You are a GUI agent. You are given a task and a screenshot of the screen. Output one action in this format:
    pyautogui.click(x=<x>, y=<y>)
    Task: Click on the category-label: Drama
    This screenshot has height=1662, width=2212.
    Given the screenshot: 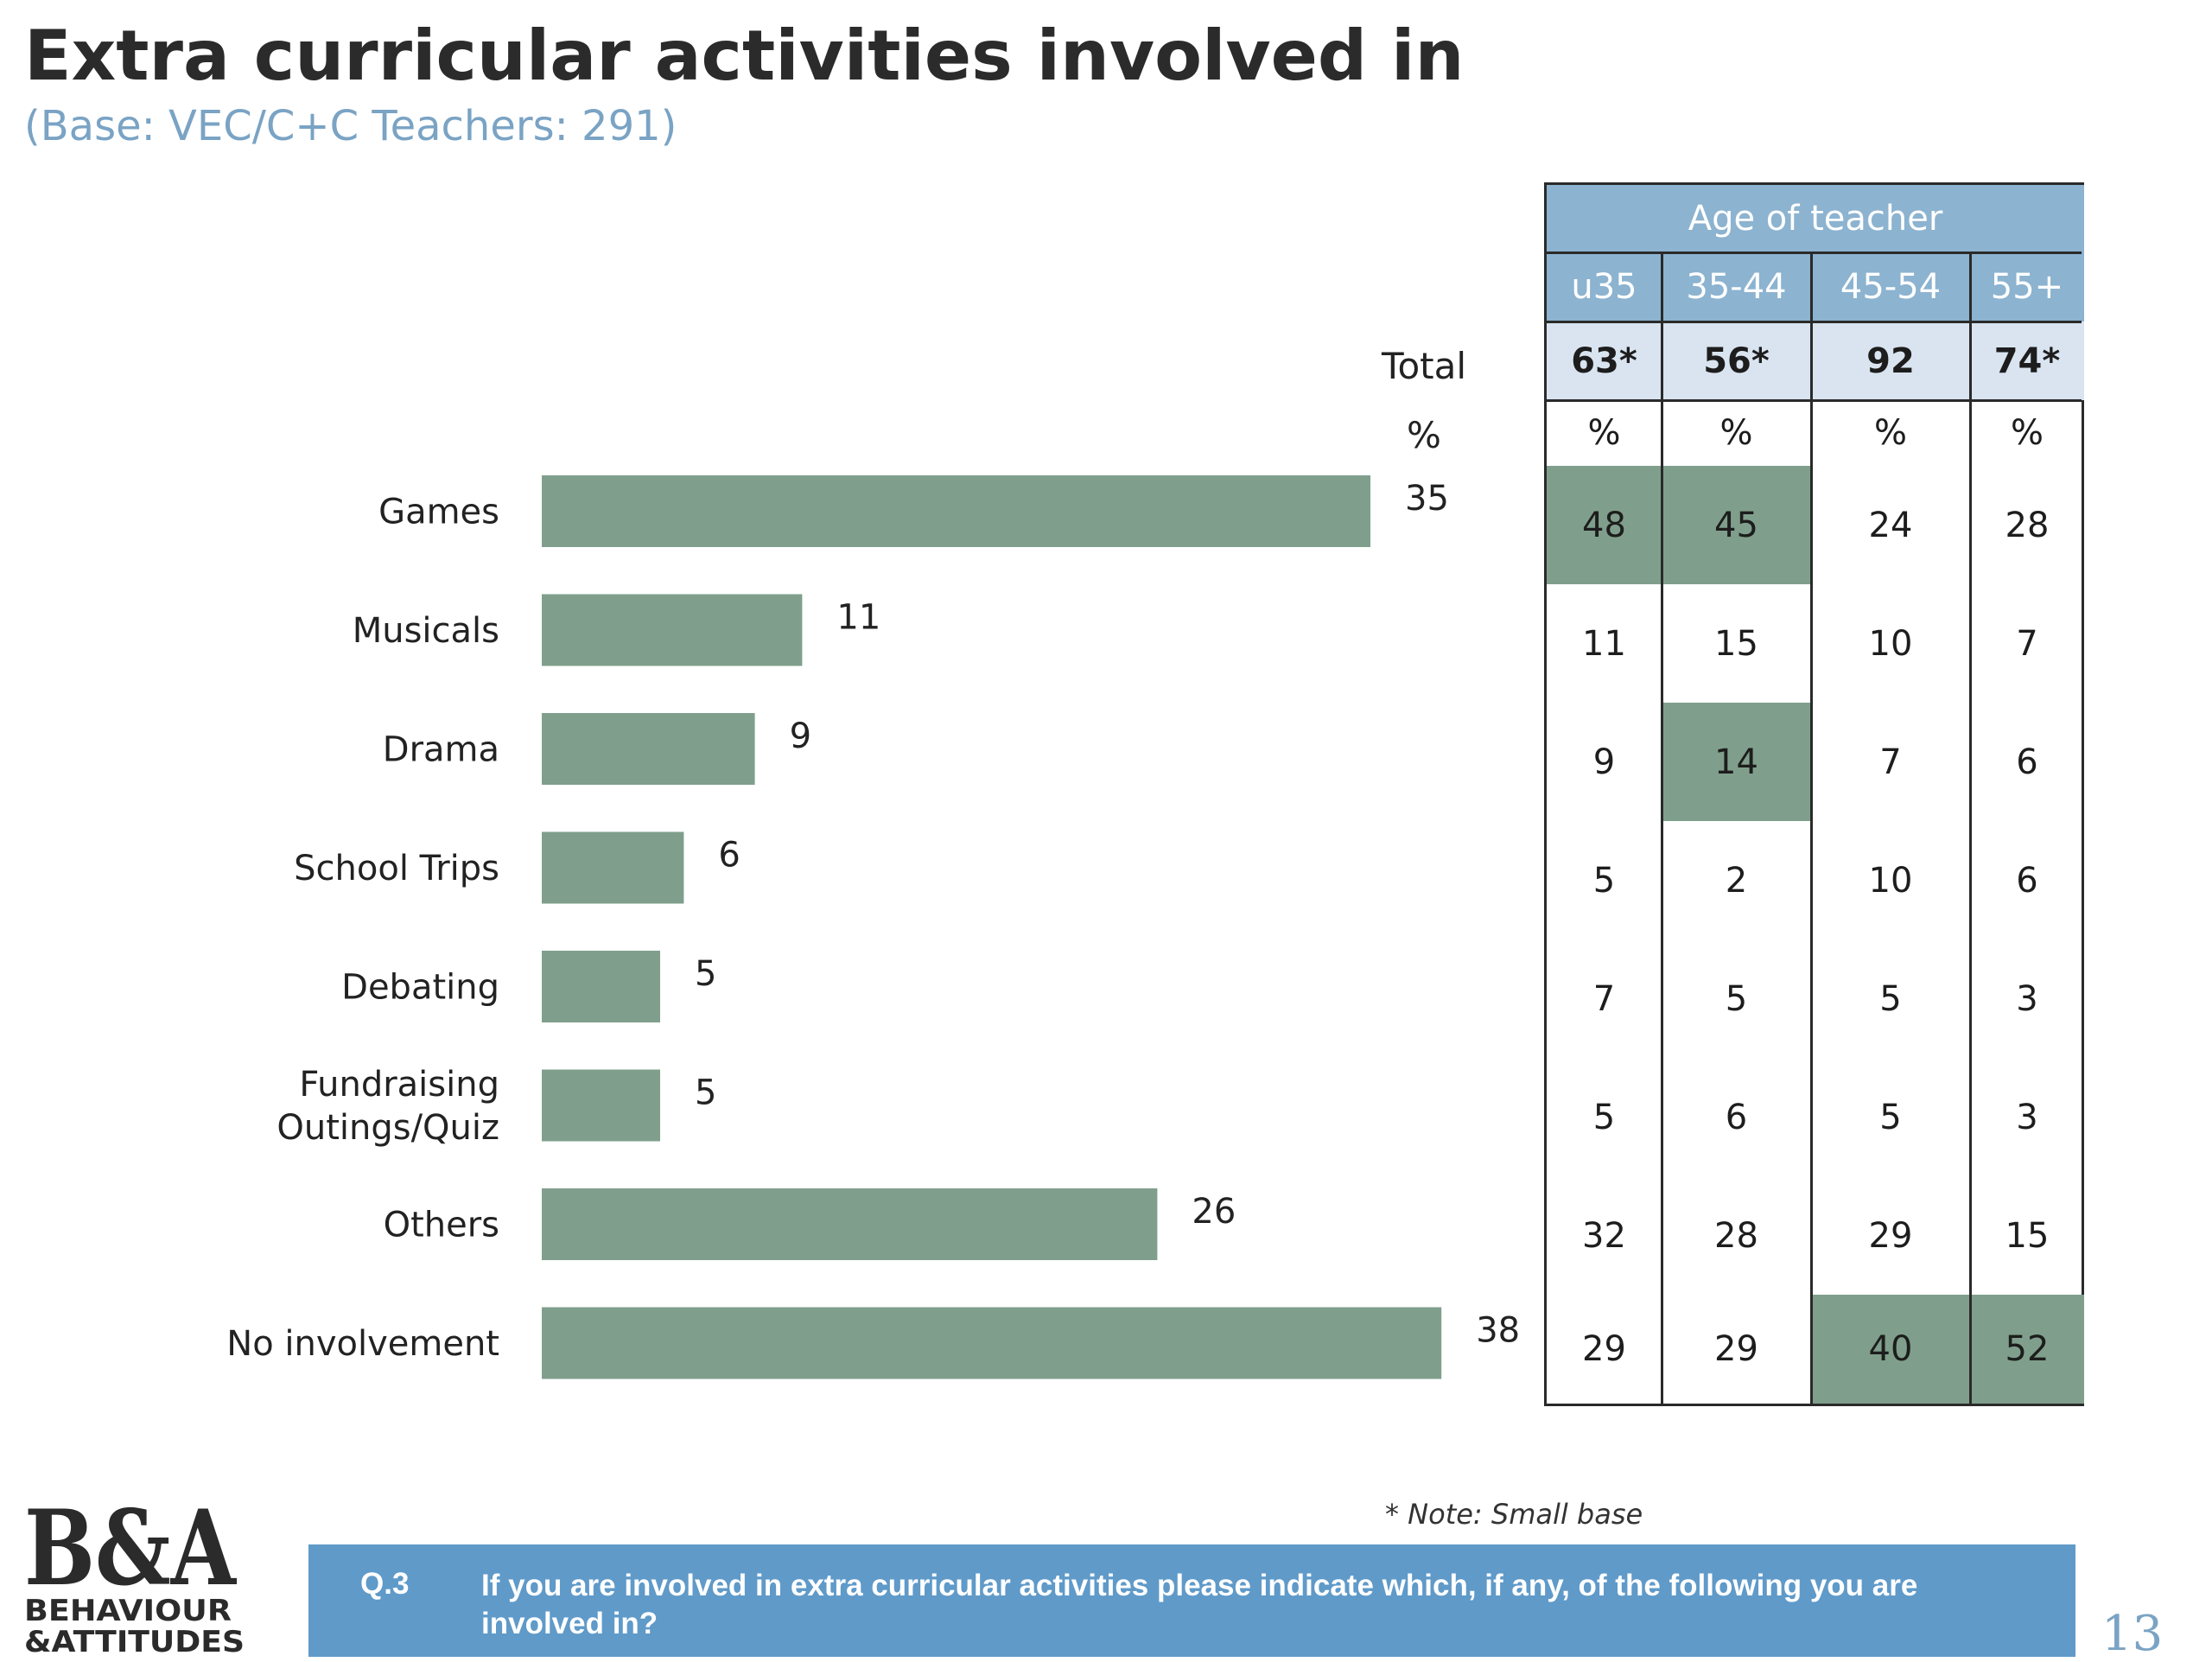 What is the action you would take?
    pyautogui.click(x=441, y=750)
    